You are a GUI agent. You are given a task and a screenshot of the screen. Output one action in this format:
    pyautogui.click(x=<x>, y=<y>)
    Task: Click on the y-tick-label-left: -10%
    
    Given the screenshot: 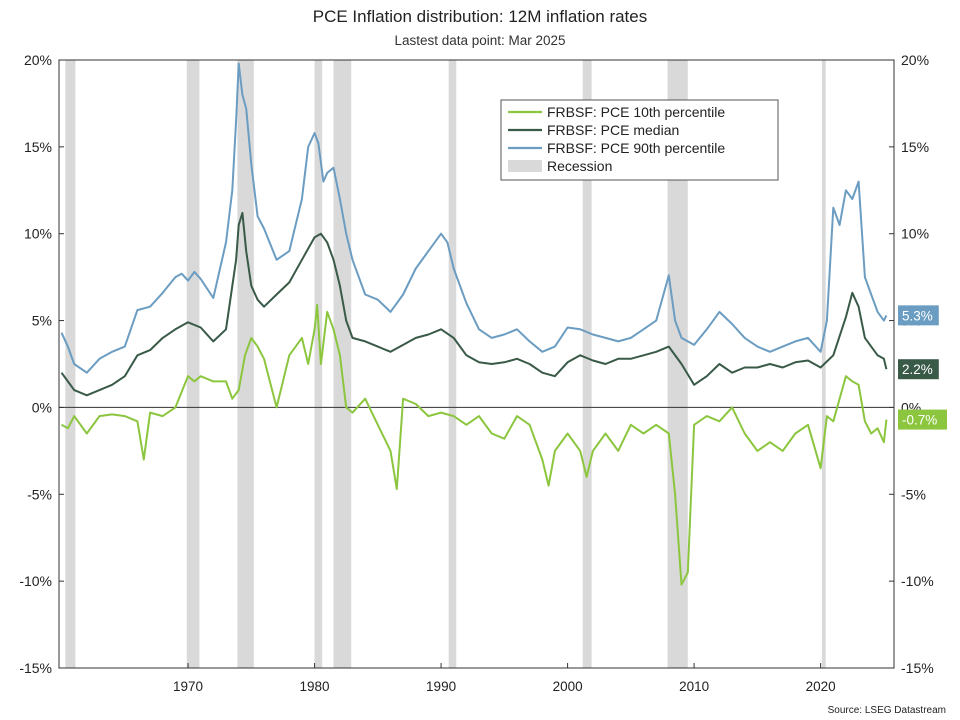 What is the action you would take?
    pyautogui.click(x=35, y=581)
    